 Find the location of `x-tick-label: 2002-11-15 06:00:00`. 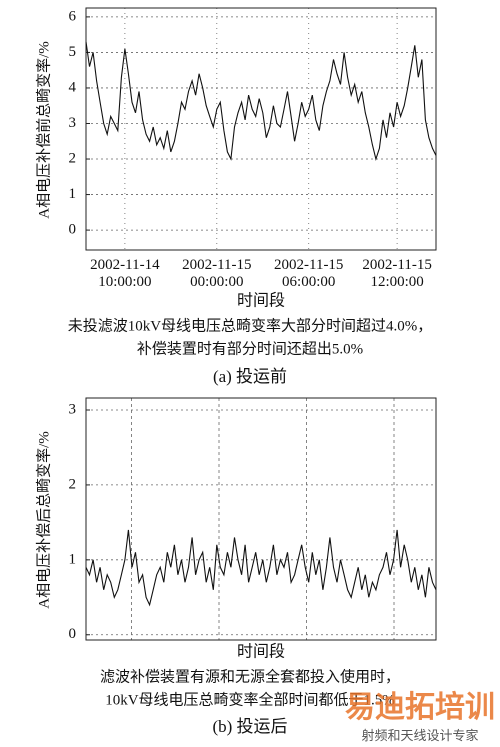

x-tick-label: 2002-11-15 06:00:00 is located at coordinates (309, 273).